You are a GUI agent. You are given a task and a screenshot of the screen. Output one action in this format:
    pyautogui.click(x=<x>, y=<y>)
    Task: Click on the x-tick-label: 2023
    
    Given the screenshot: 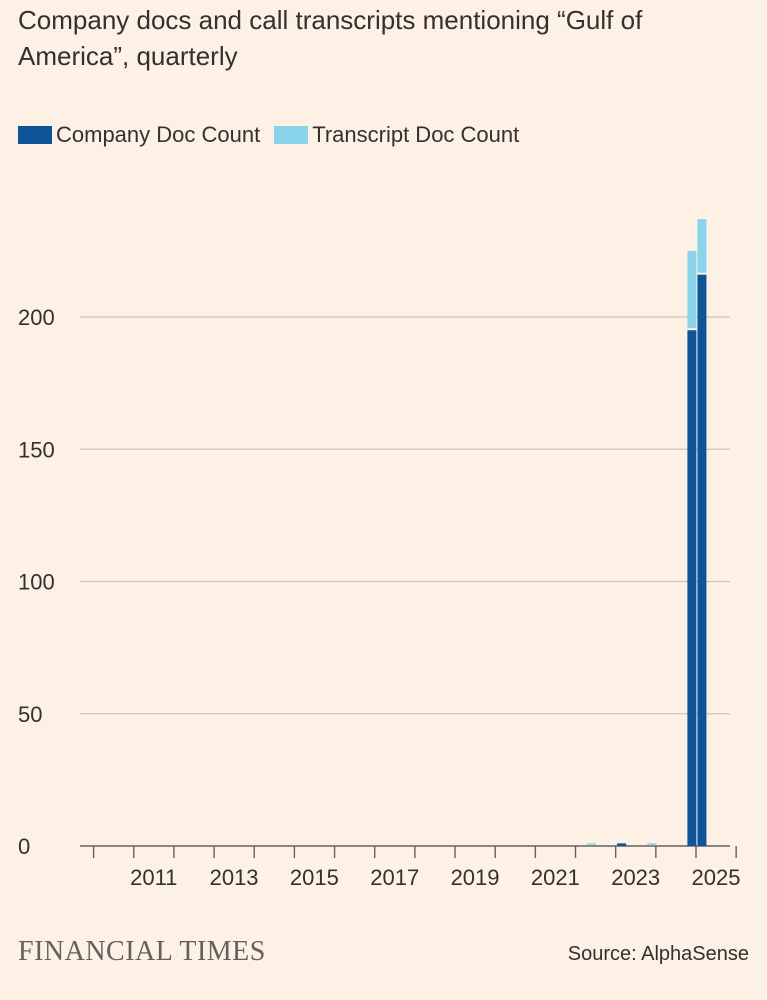 What is the action you would take?
    pyautogui.click(x=635, y=877)
    